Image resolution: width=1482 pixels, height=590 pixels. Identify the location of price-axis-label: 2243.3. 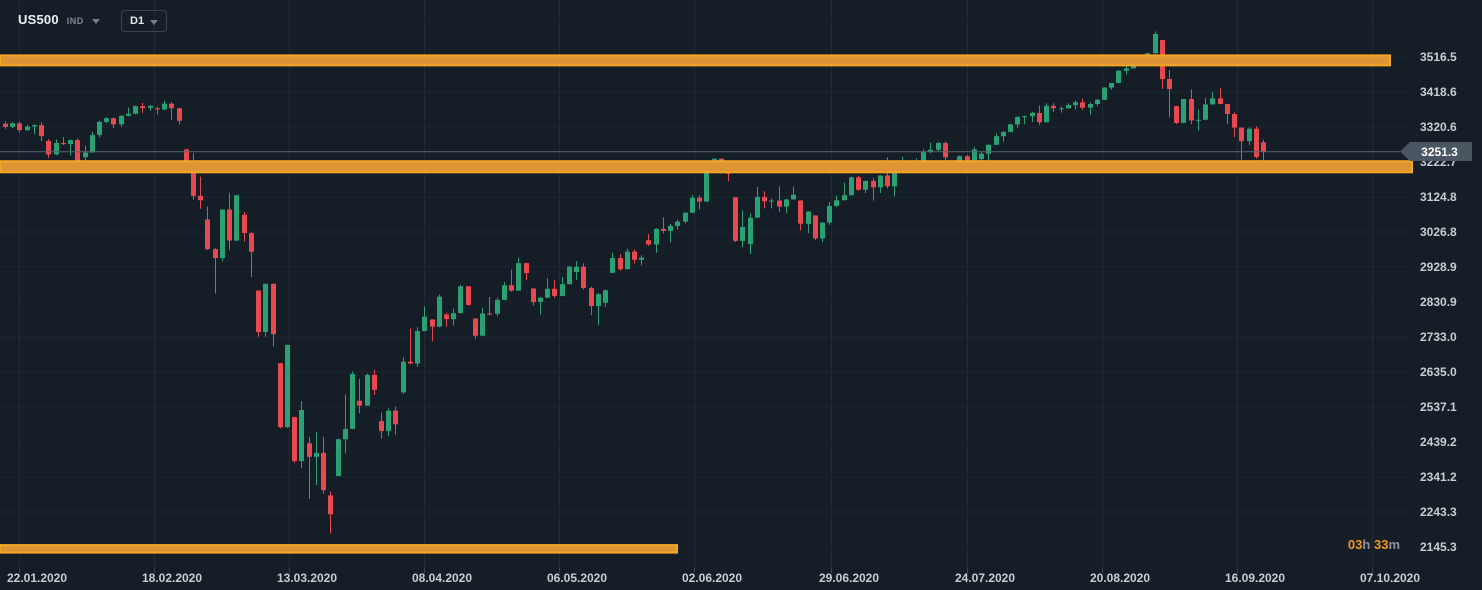
(1438, 512).